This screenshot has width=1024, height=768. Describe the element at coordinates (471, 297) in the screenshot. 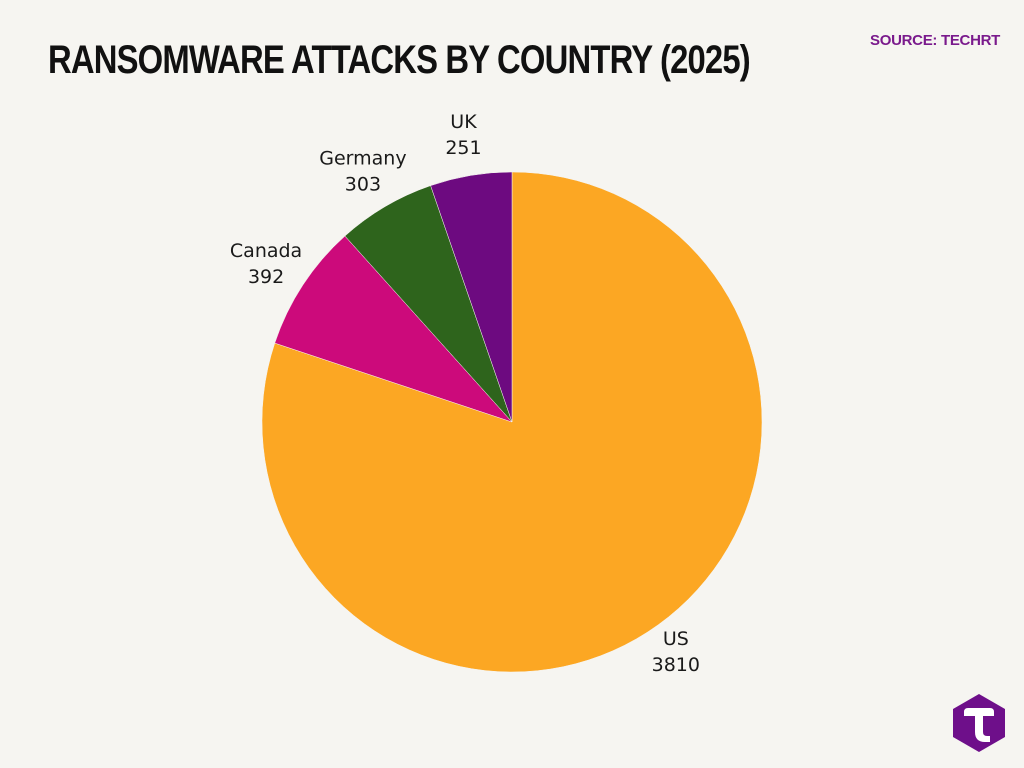

I see `pie-slice-uk` at that location.